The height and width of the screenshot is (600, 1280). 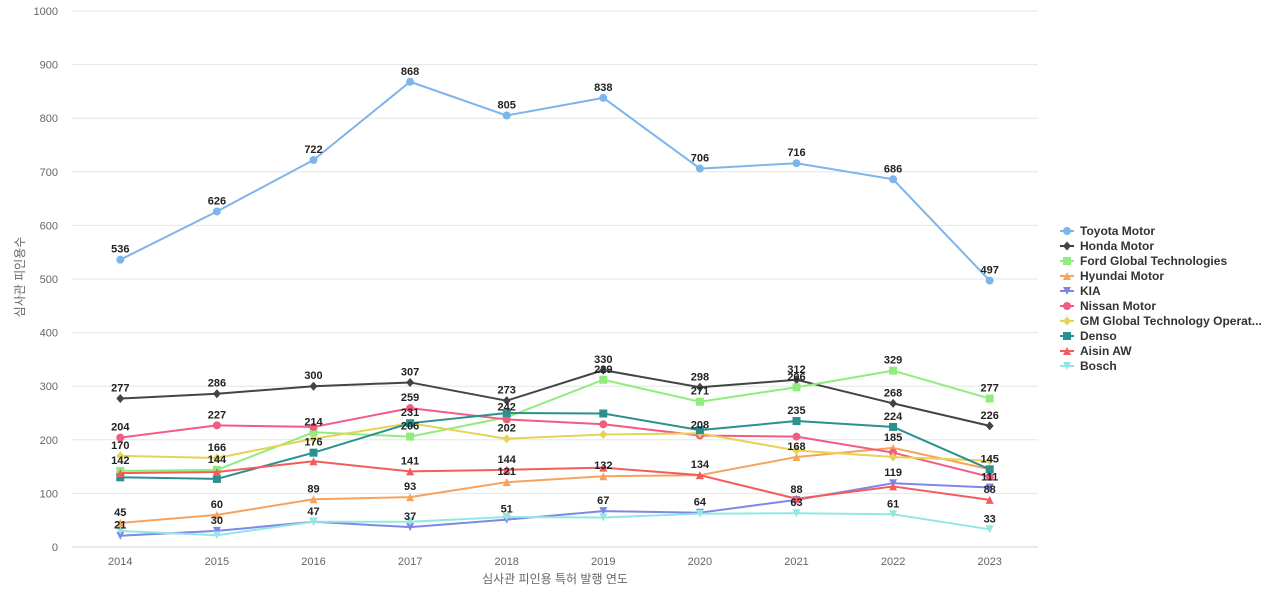 What do you see at coordinates (1080, 291) in the screenshot?
I see `legend-item: KIA` at bounding box center [1080, 291].